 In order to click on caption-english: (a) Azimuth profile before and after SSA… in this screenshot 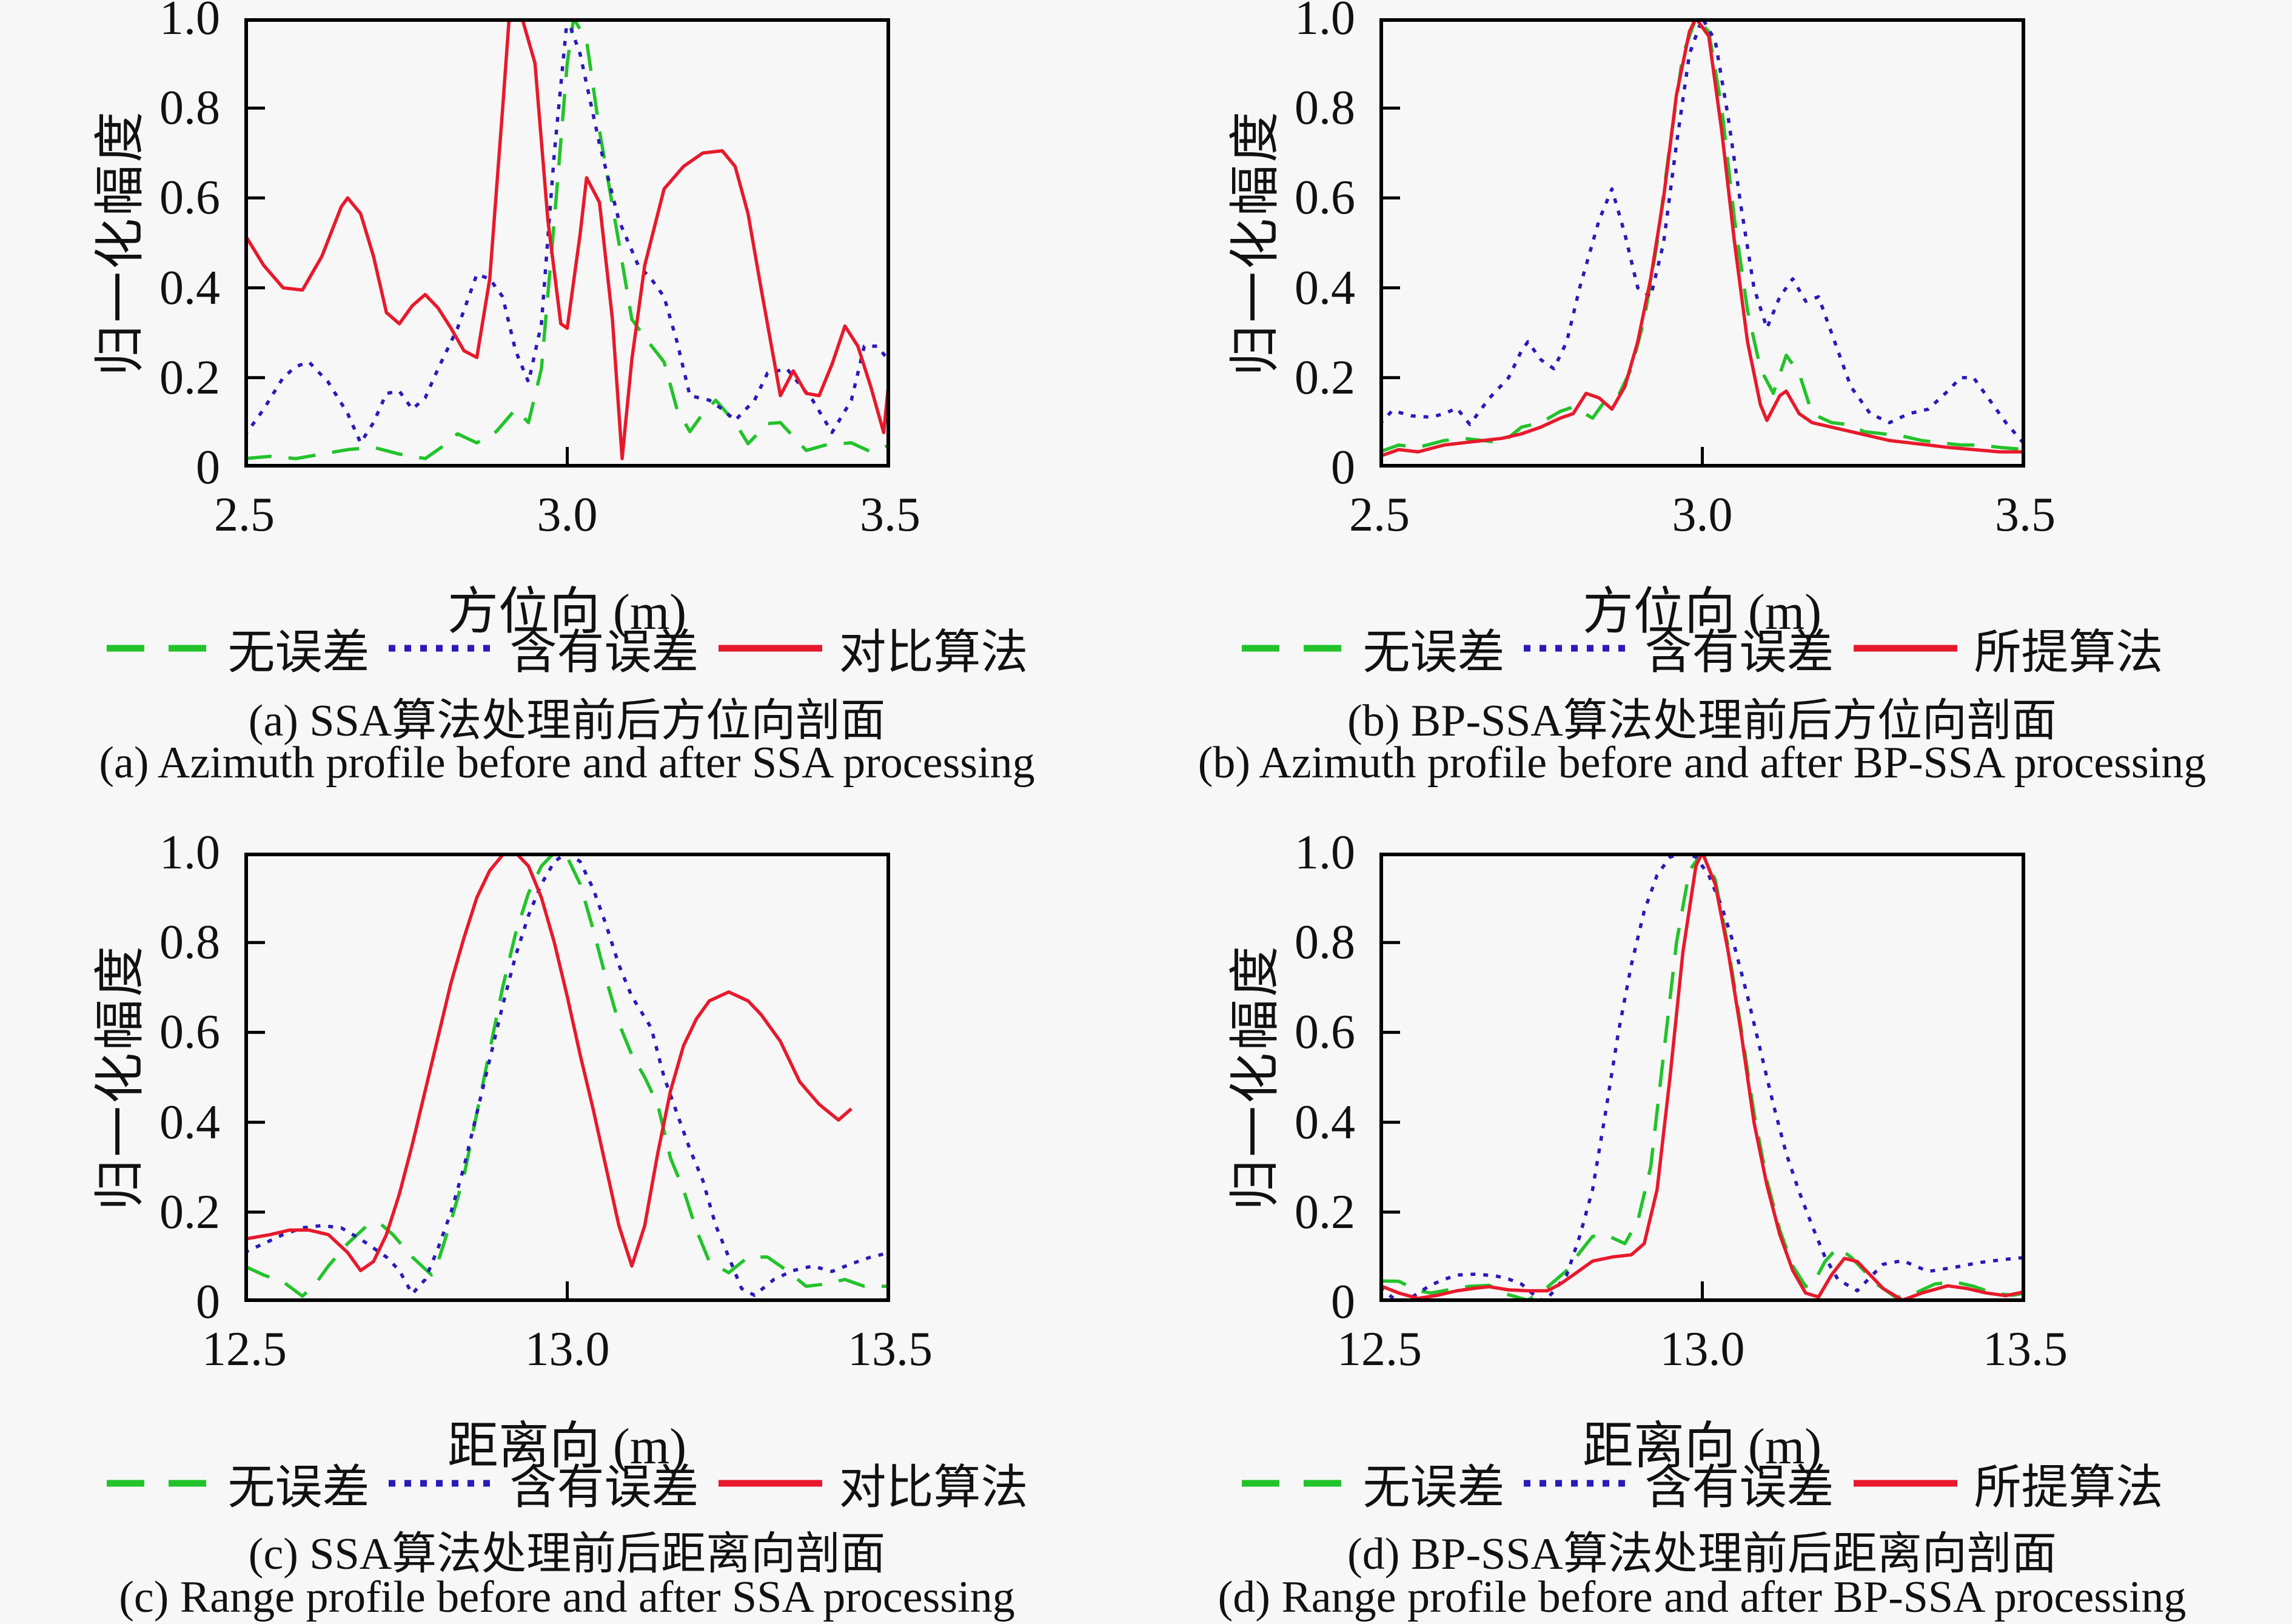, I will do `click(567, 763)`.